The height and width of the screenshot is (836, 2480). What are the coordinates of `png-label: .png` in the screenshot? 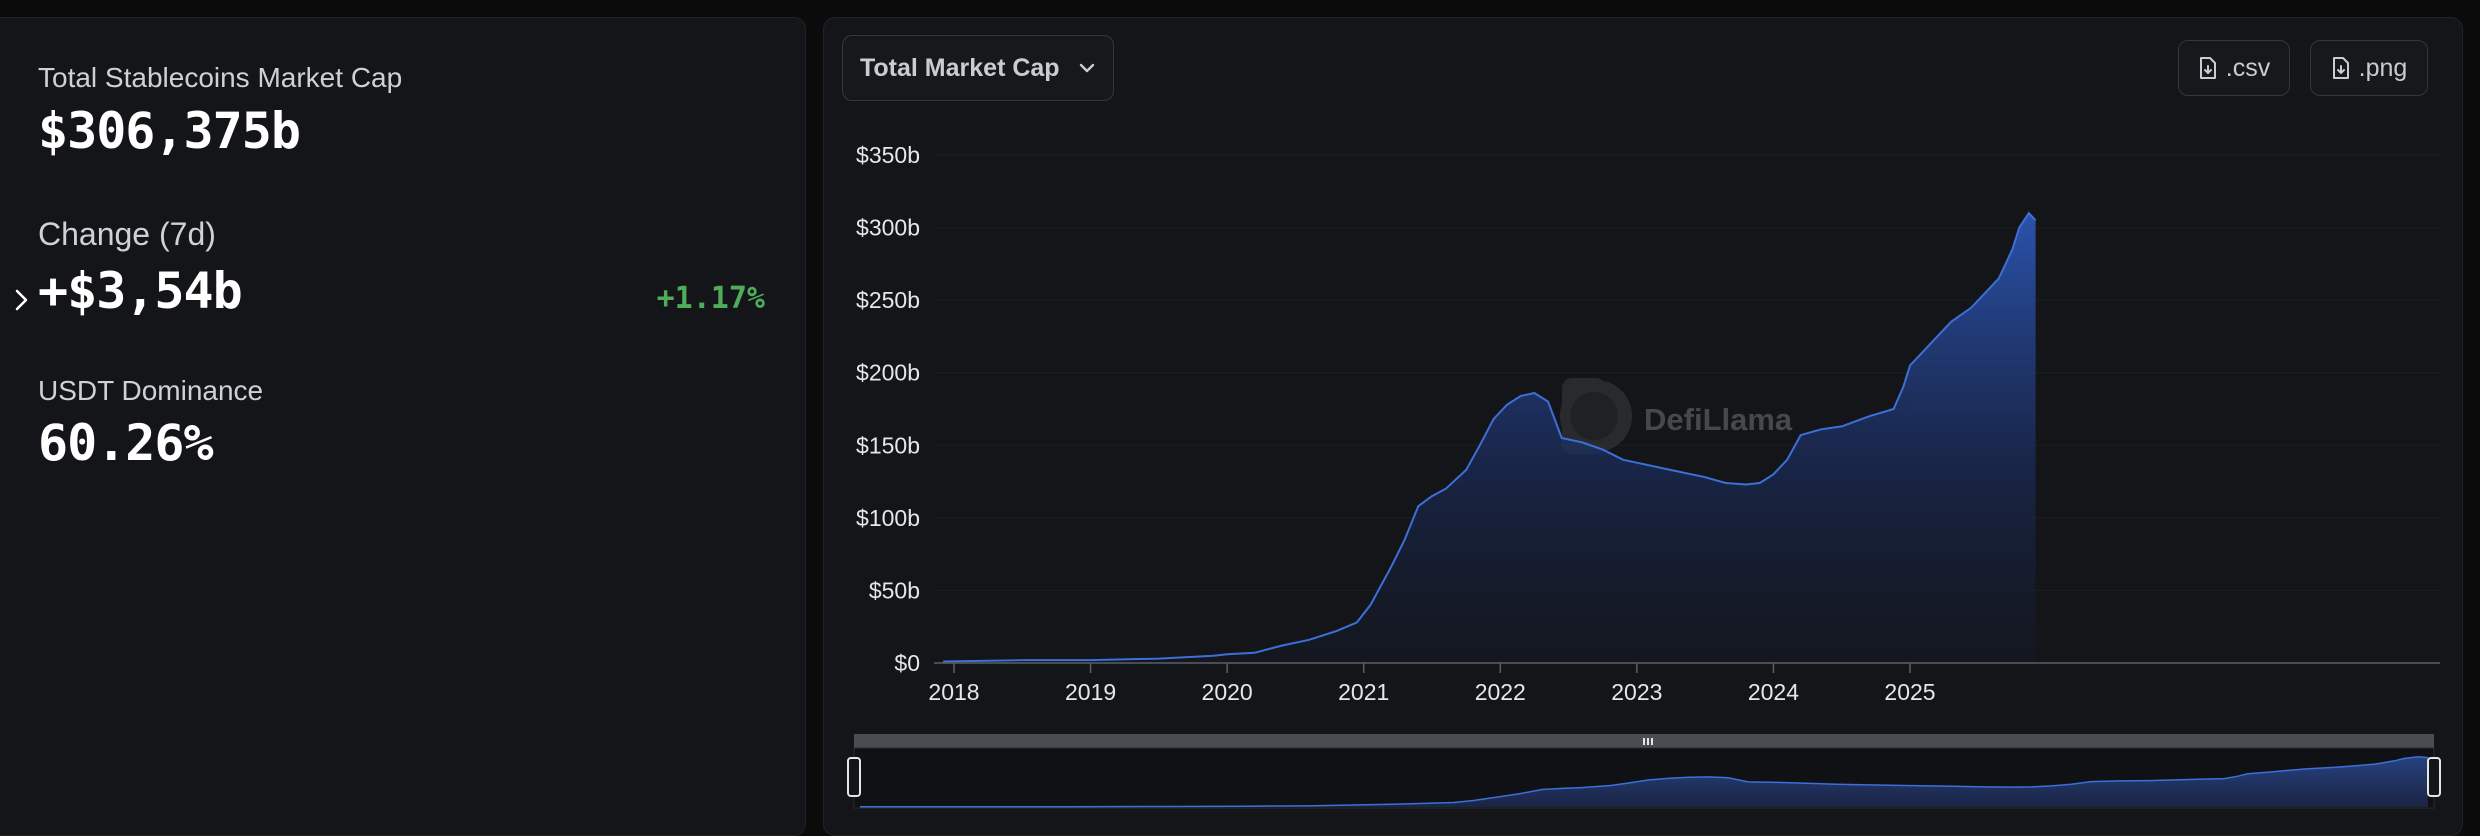 It's located at (2383, 67).